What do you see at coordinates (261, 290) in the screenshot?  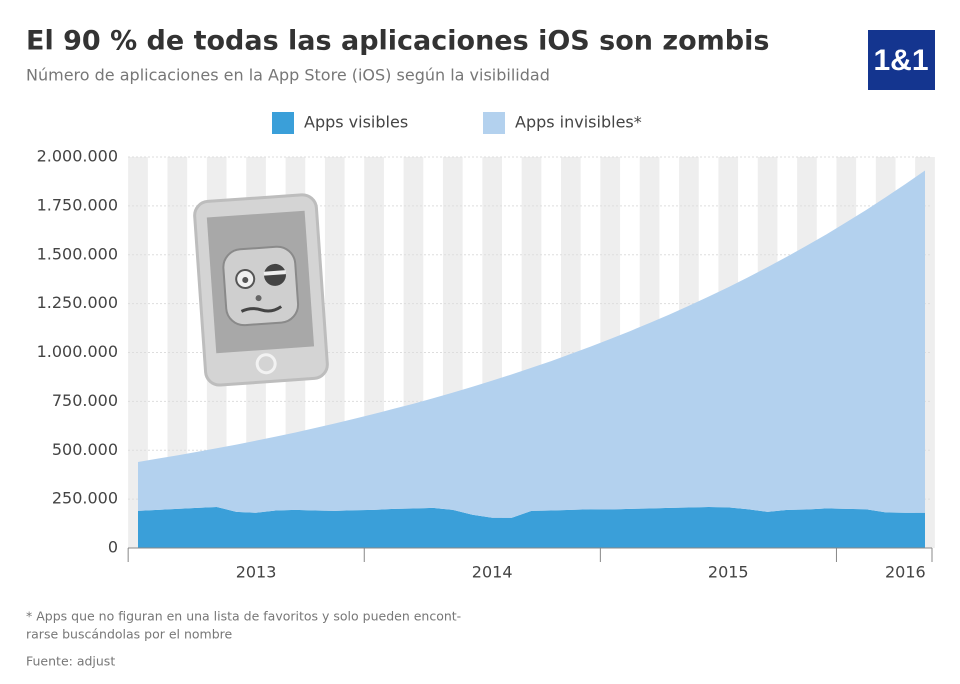 I see `zombie-phone-icon` at bounding box center [261, 290].